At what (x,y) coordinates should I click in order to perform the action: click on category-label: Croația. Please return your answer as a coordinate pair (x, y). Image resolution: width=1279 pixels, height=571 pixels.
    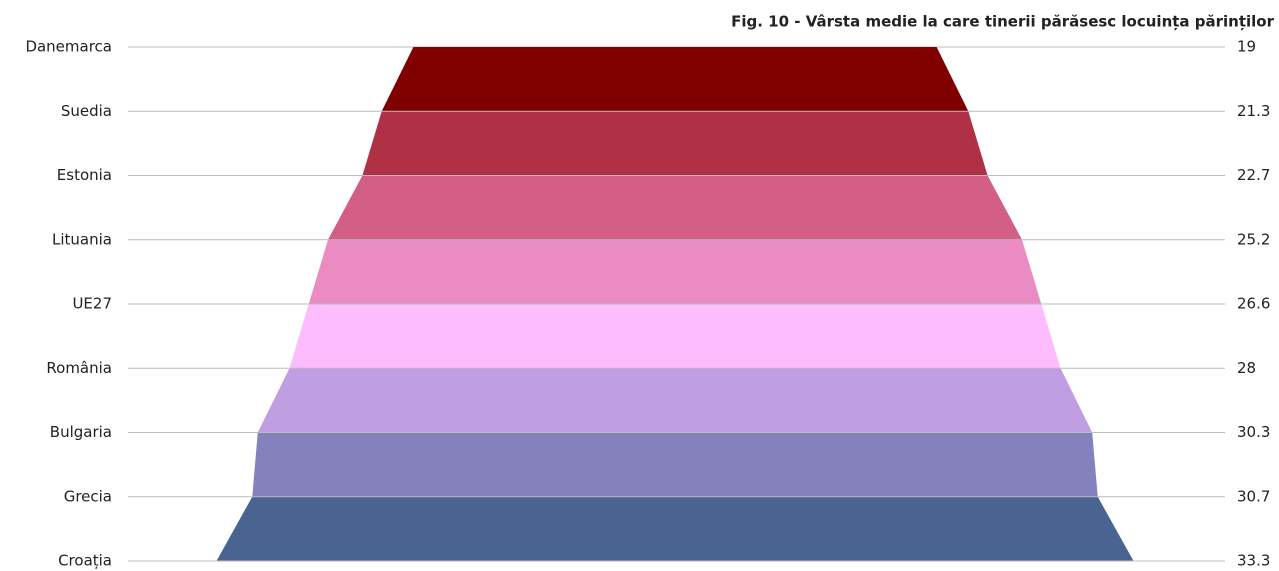
    Looking at the image, I should click on (85, 561).